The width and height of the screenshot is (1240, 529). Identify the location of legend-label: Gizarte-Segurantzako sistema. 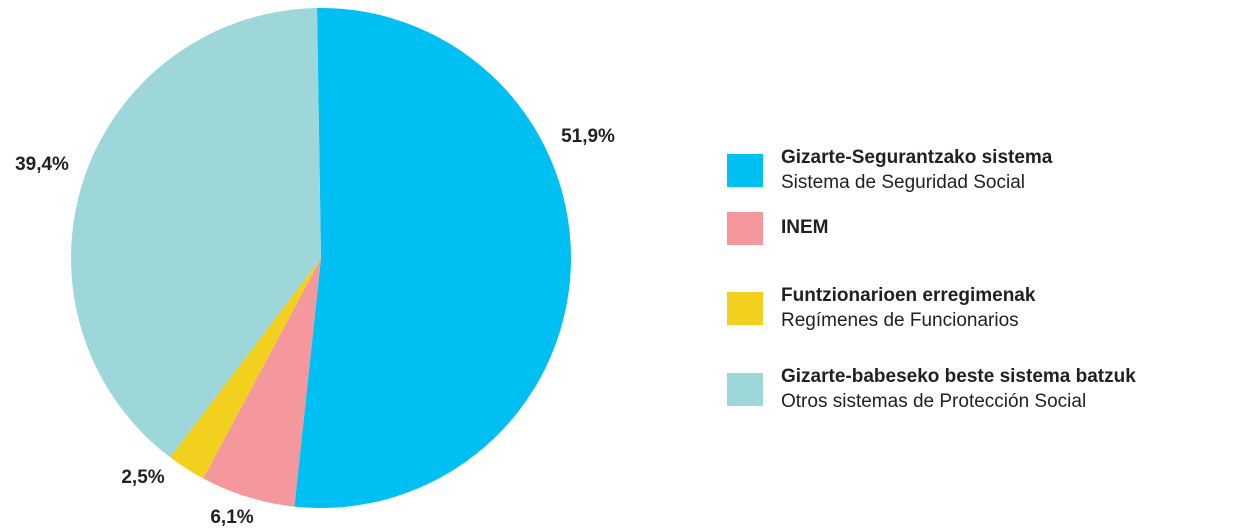
(917, 157).